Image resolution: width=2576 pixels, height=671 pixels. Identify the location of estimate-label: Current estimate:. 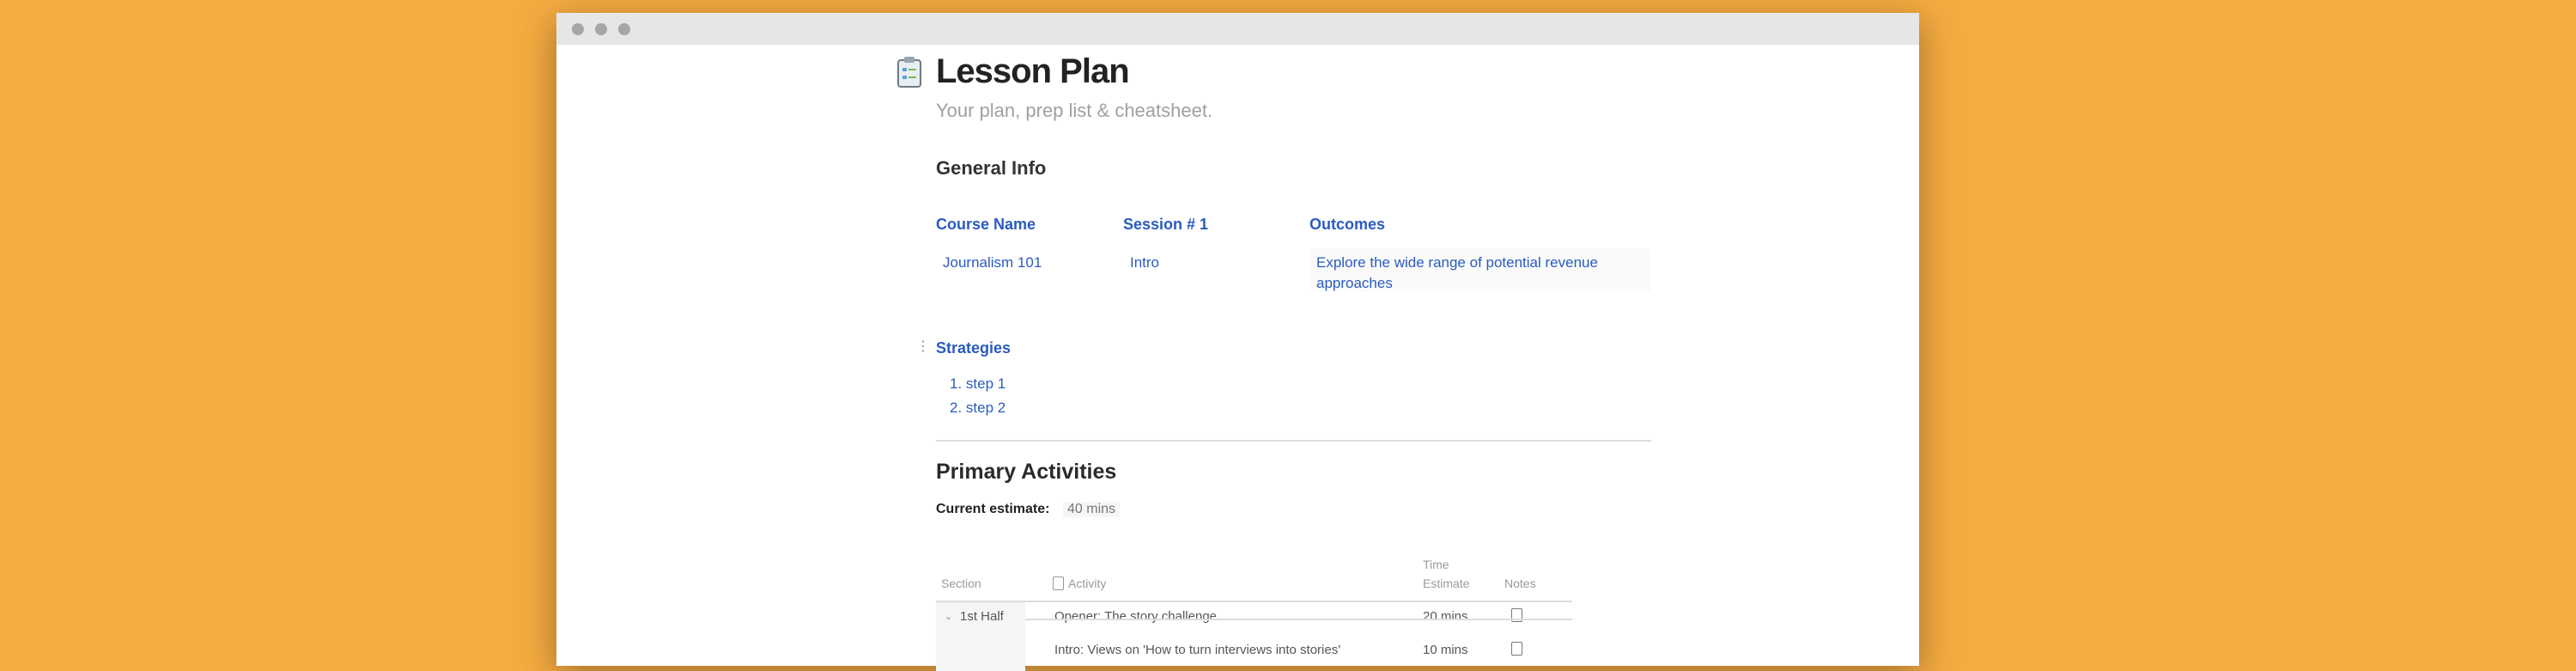
(993, 509).